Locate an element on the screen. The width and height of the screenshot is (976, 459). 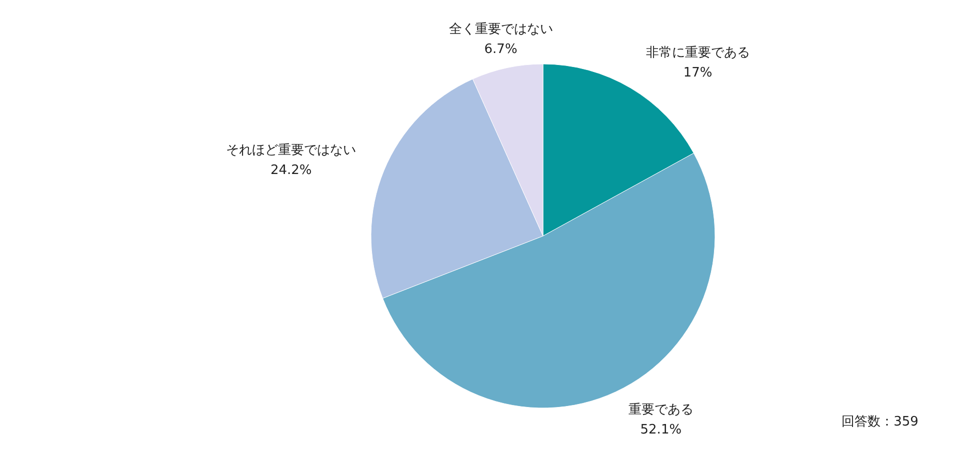
text: 回答数：359 is located at coordinates (880, 422).